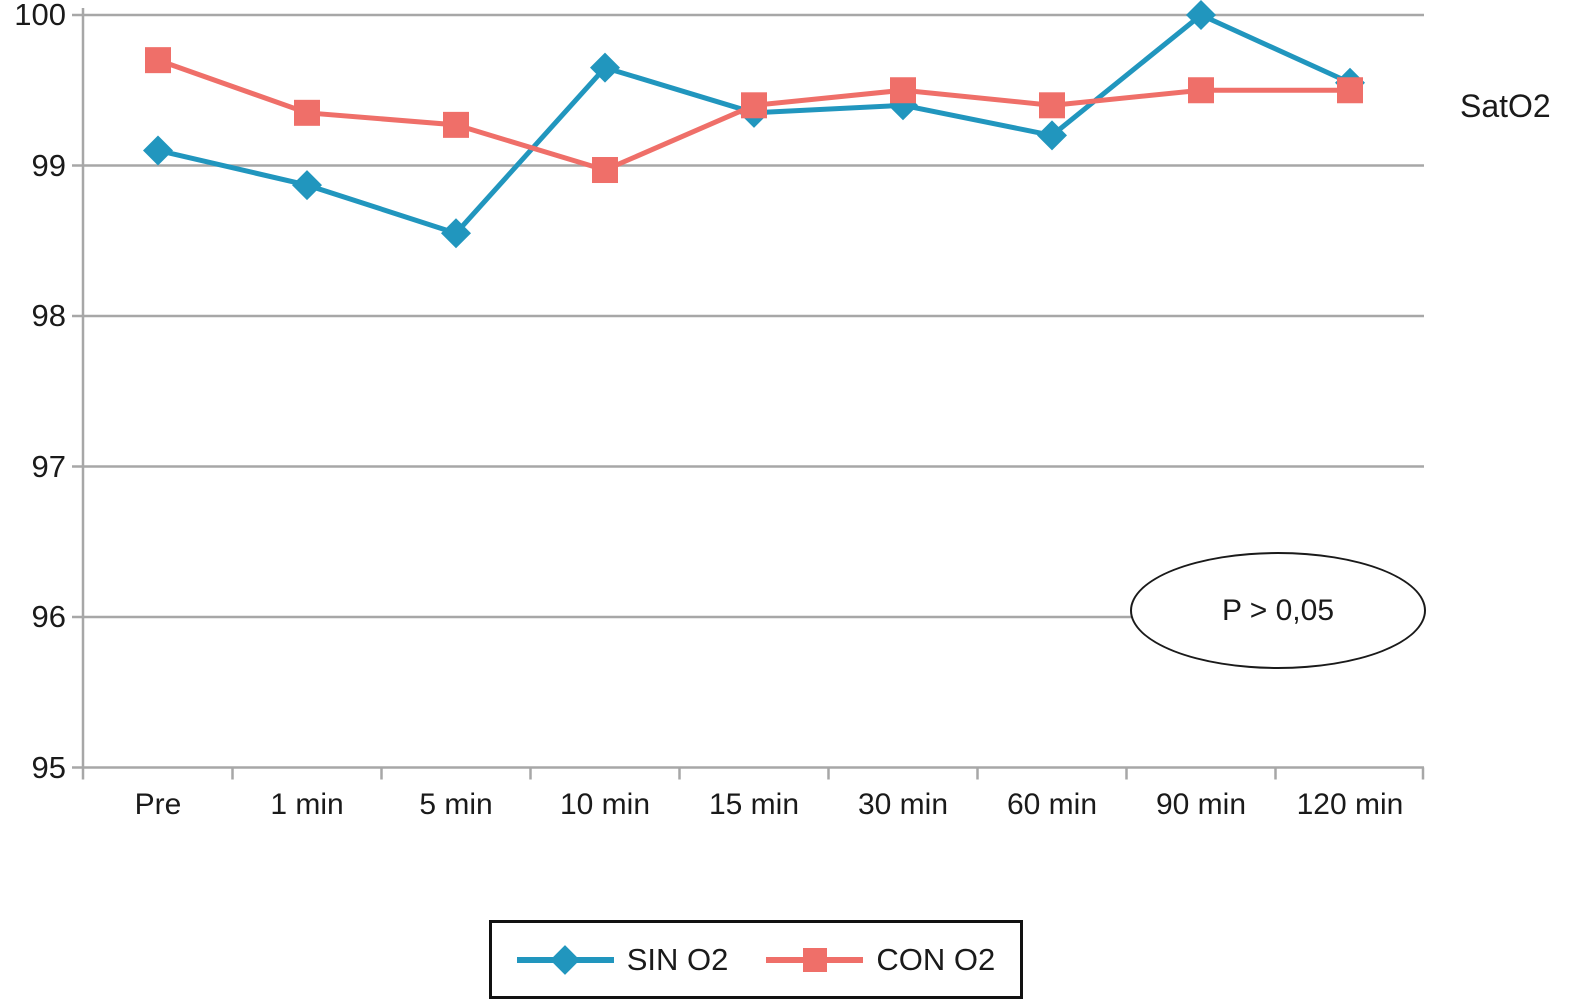 This screenshot has width=1583, height=1003. What do you see at coordinates (48, 466) in the screenshot?
I see `y-axis-tick-label: 97` at bounding box center [48, 466].